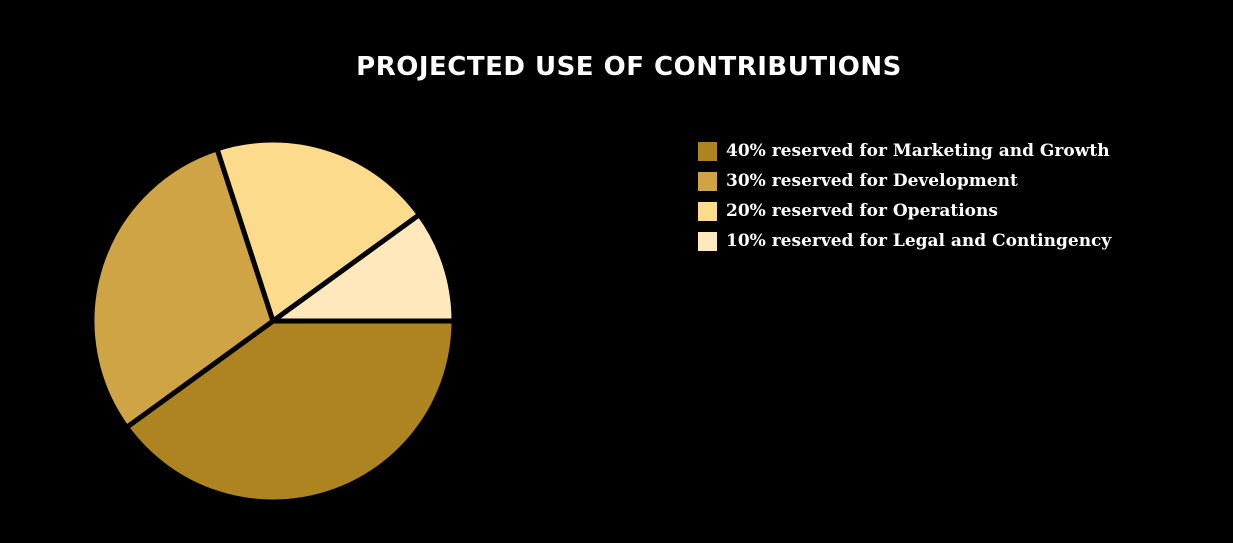  I want to click on legend-label: 40% reserved for Marketing and Growth, so click(918, 151).